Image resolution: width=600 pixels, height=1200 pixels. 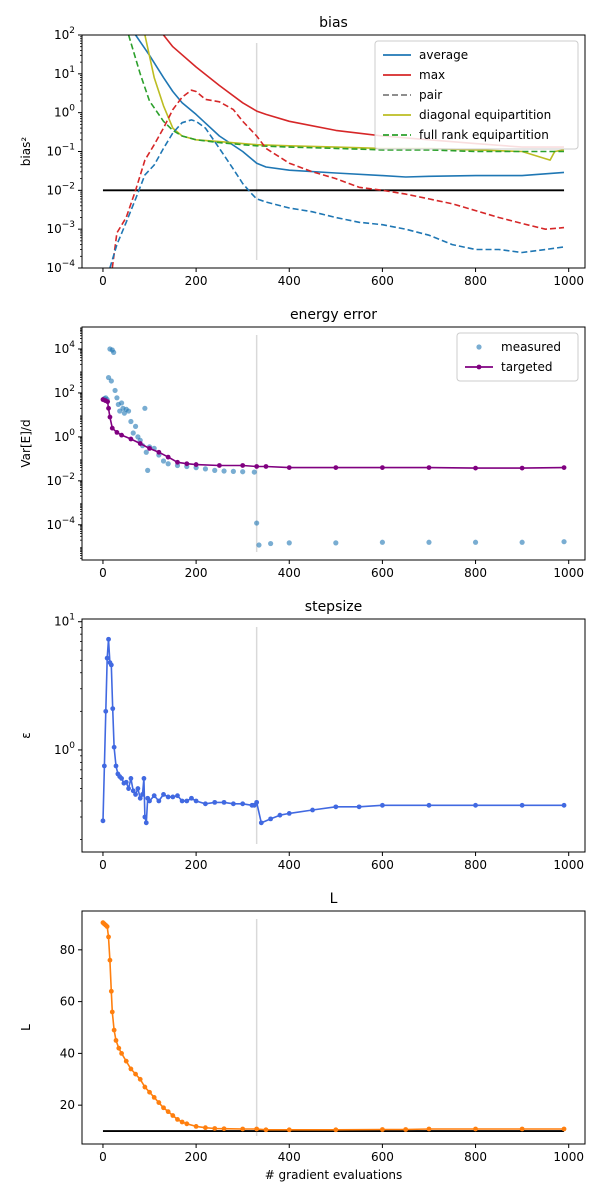 What do you see at coordinates (26, 443) in the screenshot?
I see `y-axis-label: Var[E]/d` at bounding box center [26, 443].